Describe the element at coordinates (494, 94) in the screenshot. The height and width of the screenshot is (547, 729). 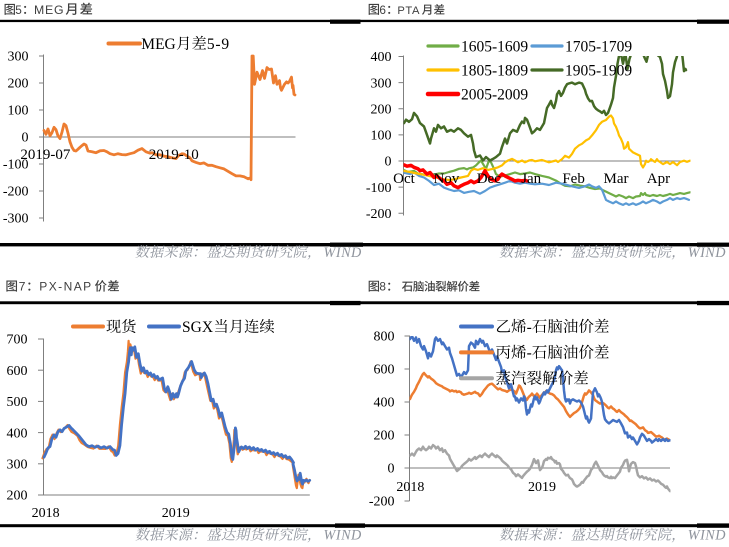
I see `svg-text: 2005-2009` at that location.